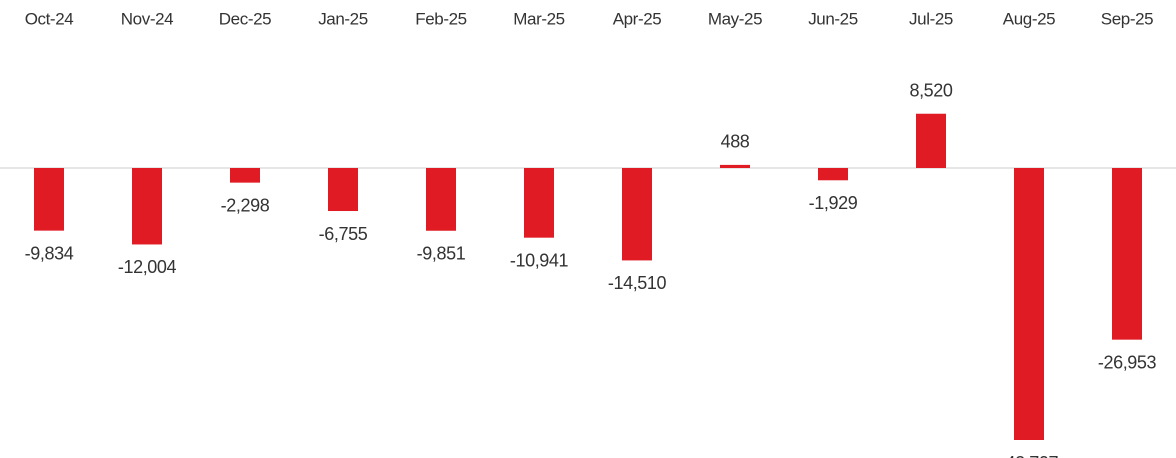  What do you see at coordinates (637, 18) in the screenshot?
I see `x-tick-label: Apr-25` at bounding box center [637, 18].